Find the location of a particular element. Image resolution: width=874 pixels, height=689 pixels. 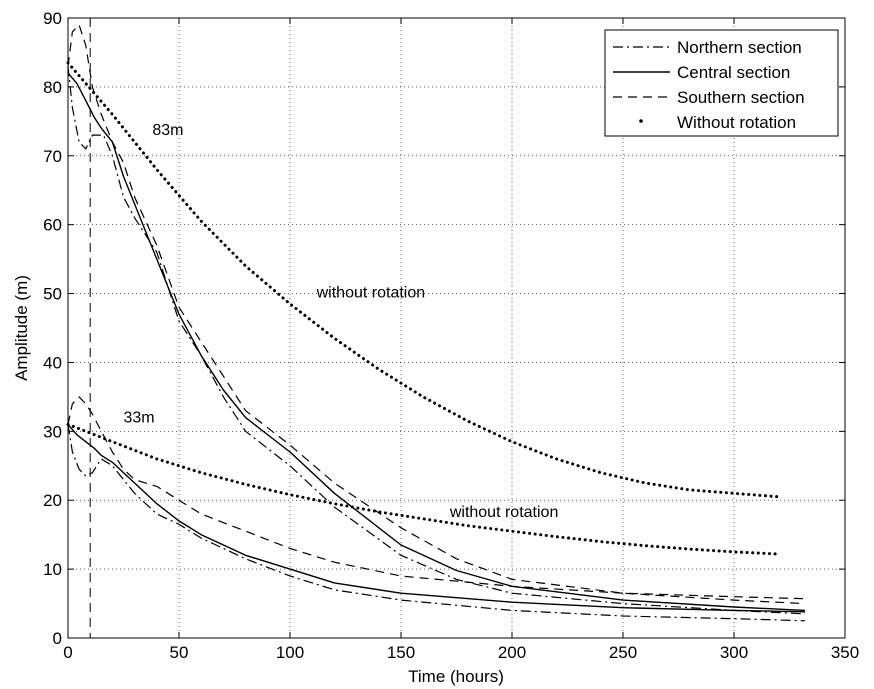

legend-label-northern: Northern section is located at coordinates (739, 47).